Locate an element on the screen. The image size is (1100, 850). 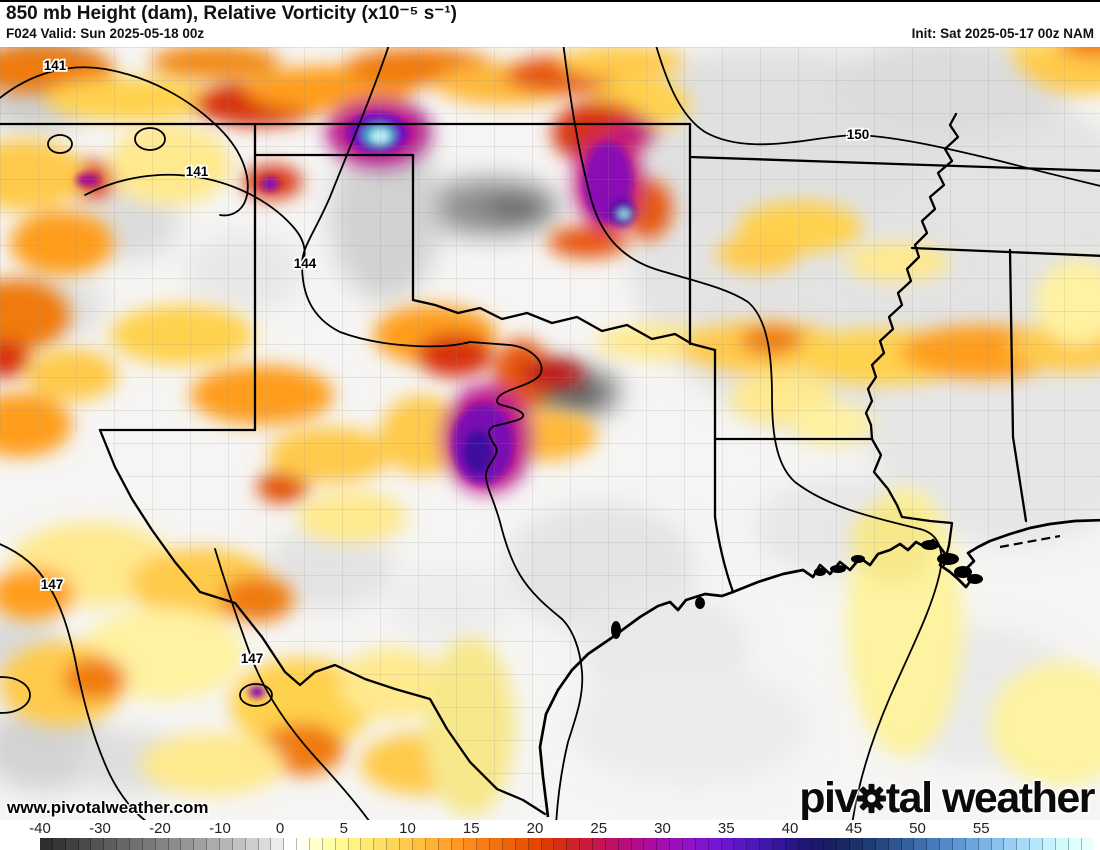
colorbar-tick-25: 25 is located at coordinates (599, 828).